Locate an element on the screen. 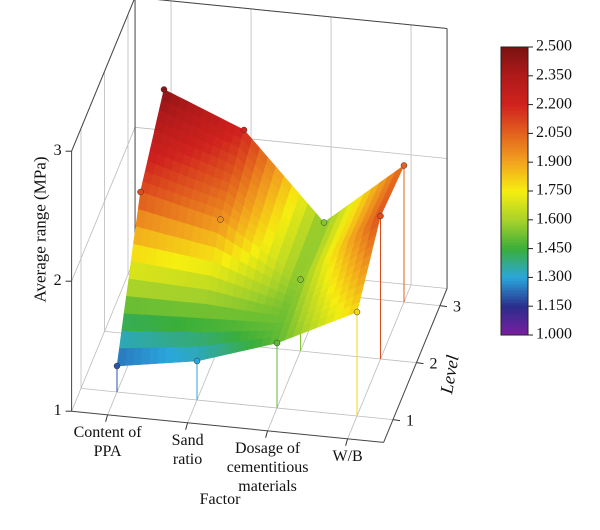  z-tick-label: 3 is located at coordinates (58, 150).